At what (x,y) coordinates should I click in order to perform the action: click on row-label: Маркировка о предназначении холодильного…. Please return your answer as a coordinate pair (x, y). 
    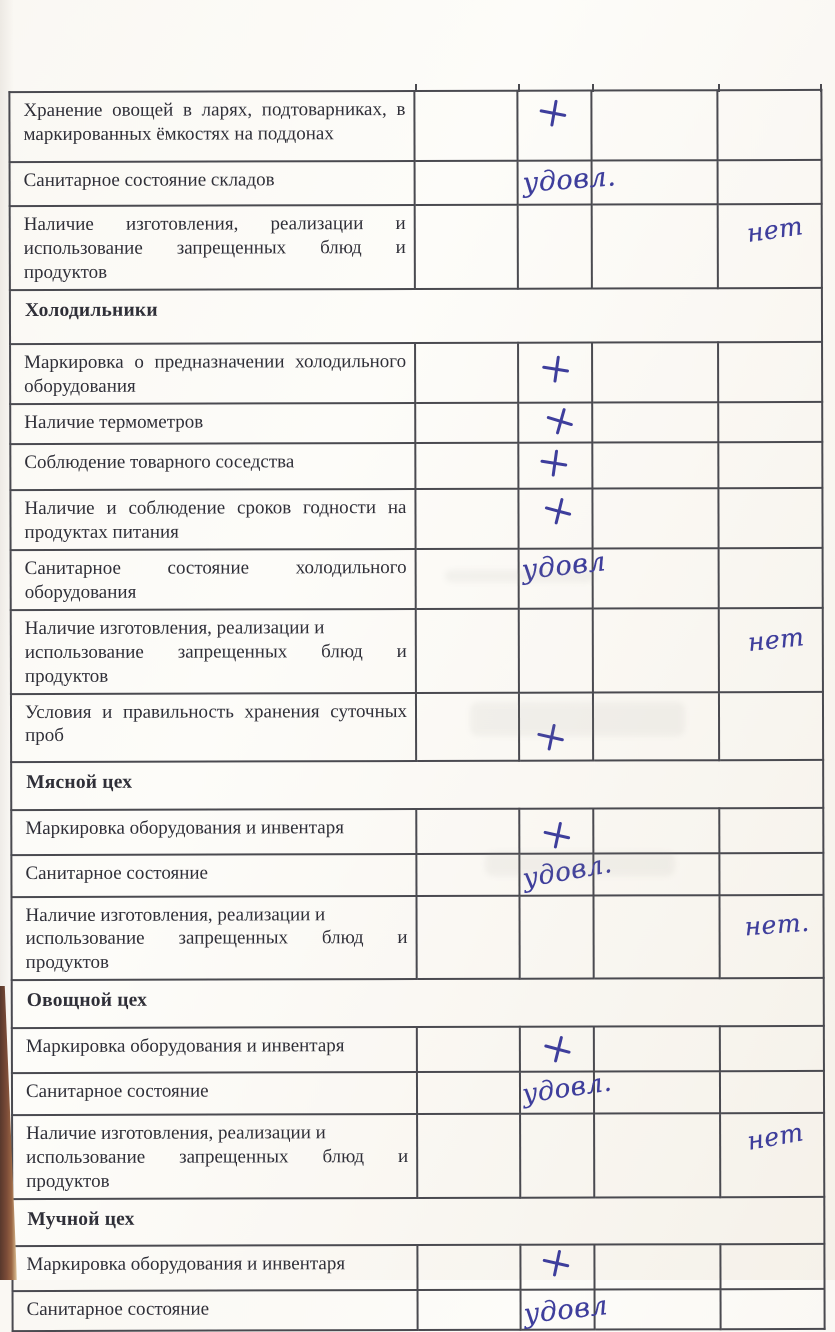
    Looking at the image, I should click on (213, 373).